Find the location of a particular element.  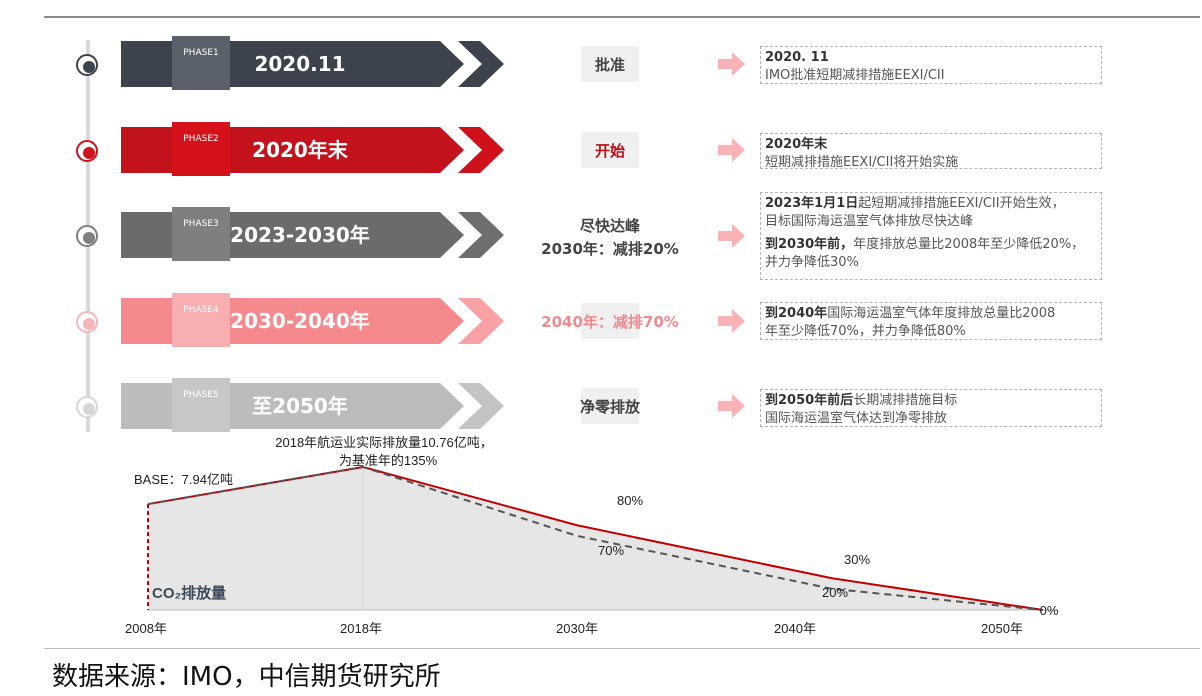

phase-tab: PHASE2 is located at coordinates (201, 149).